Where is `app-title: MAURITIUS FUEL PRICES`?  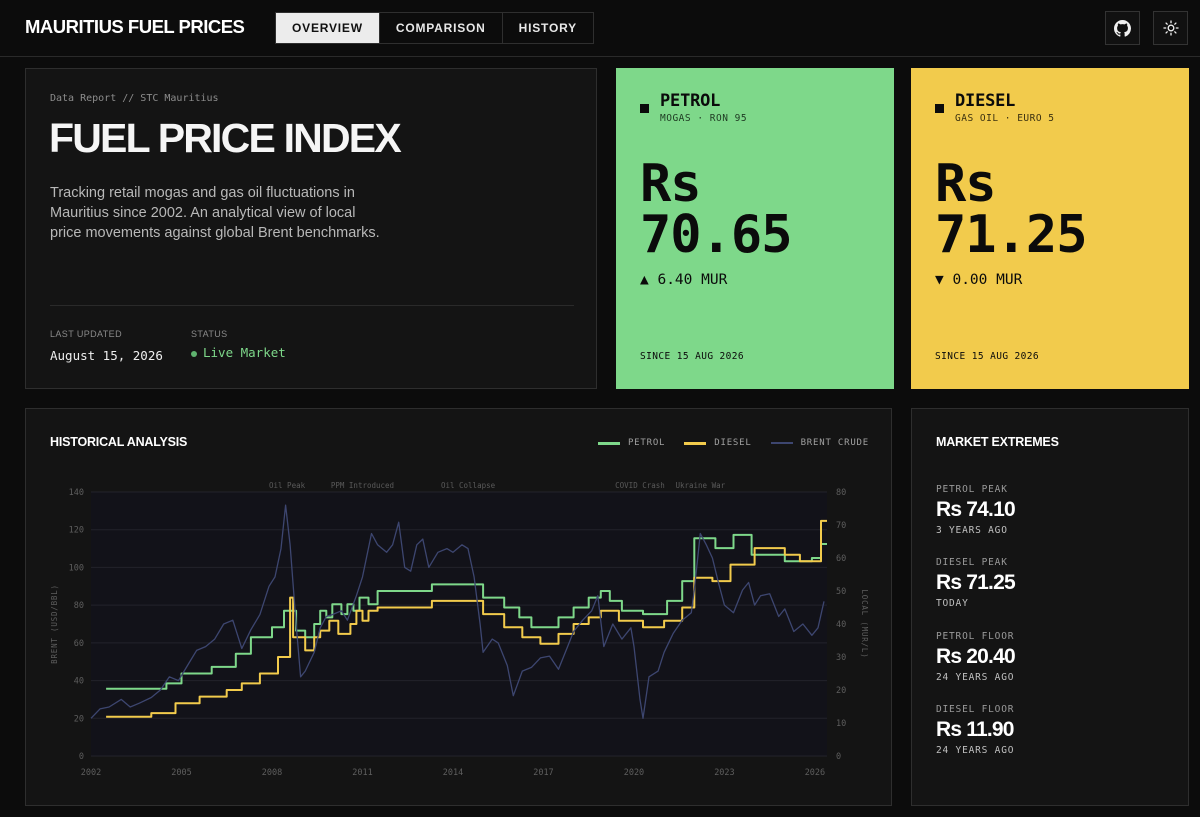
app-title: MAURITIUS FUEL PRICES is located at coordinates (135, 26).